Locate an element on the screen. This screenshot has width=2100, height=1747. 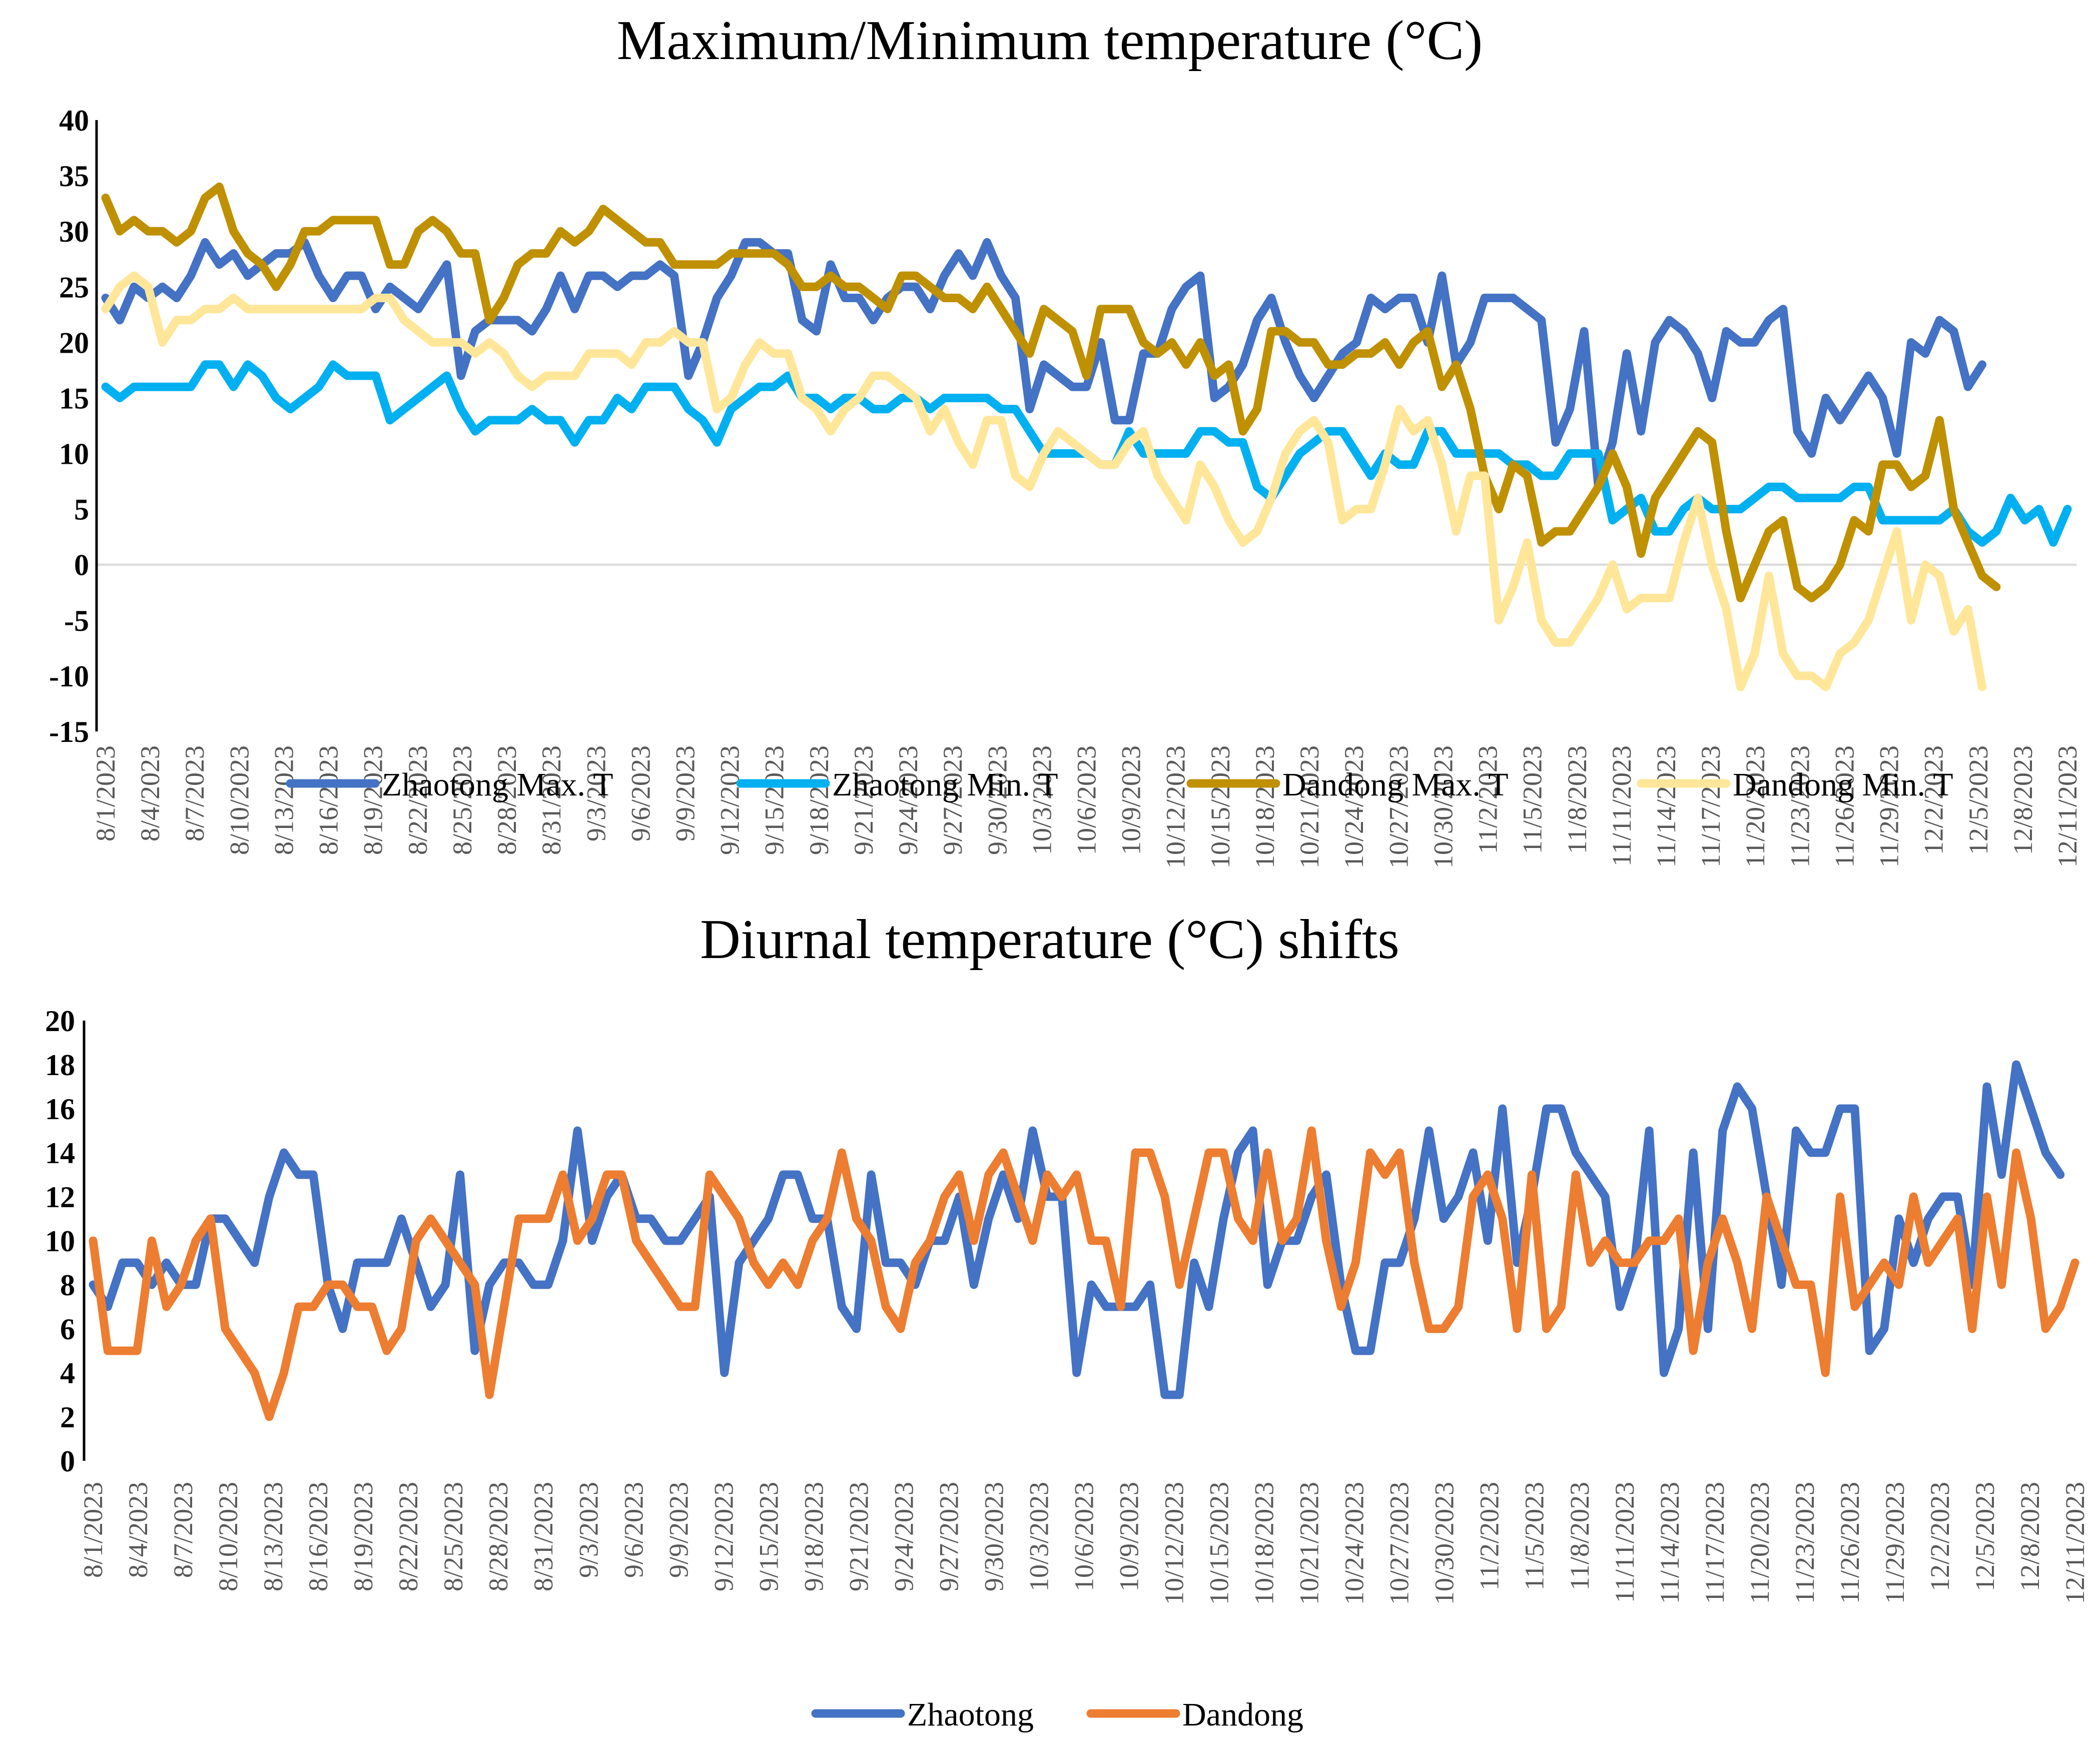
legend-item-zhaotong: Zhaotong is located at coordinates (923, 1714).